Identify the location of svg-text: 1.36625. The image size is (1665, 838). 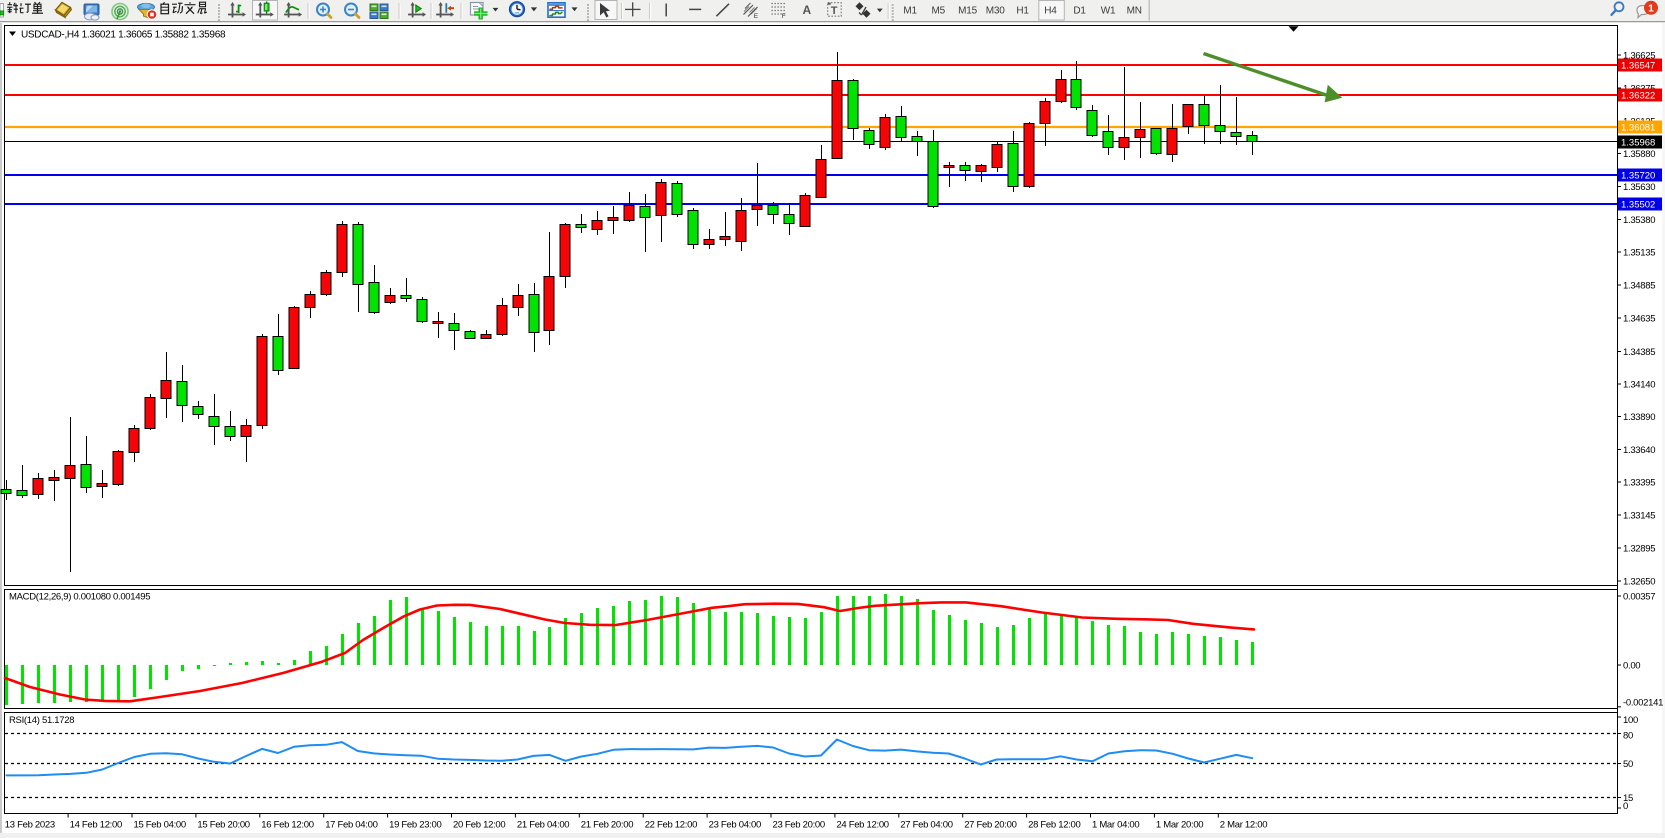
(1639, 55).